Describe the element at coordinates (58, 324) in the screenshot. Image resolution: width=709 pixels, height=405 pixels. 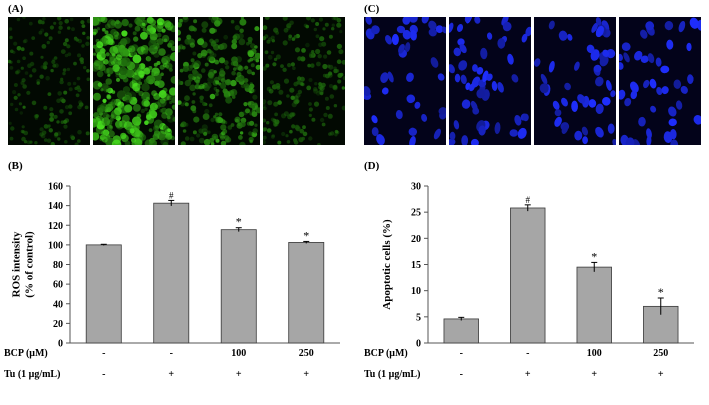
I see `chart-b-y-tick-label: 20` at that location.